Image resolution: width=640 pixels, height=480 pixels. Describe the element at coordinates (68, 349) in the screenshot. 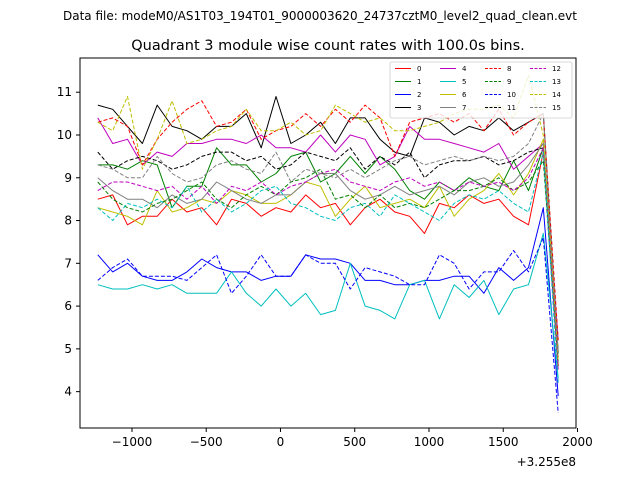

I see `y-tick-label: 5` at that location.